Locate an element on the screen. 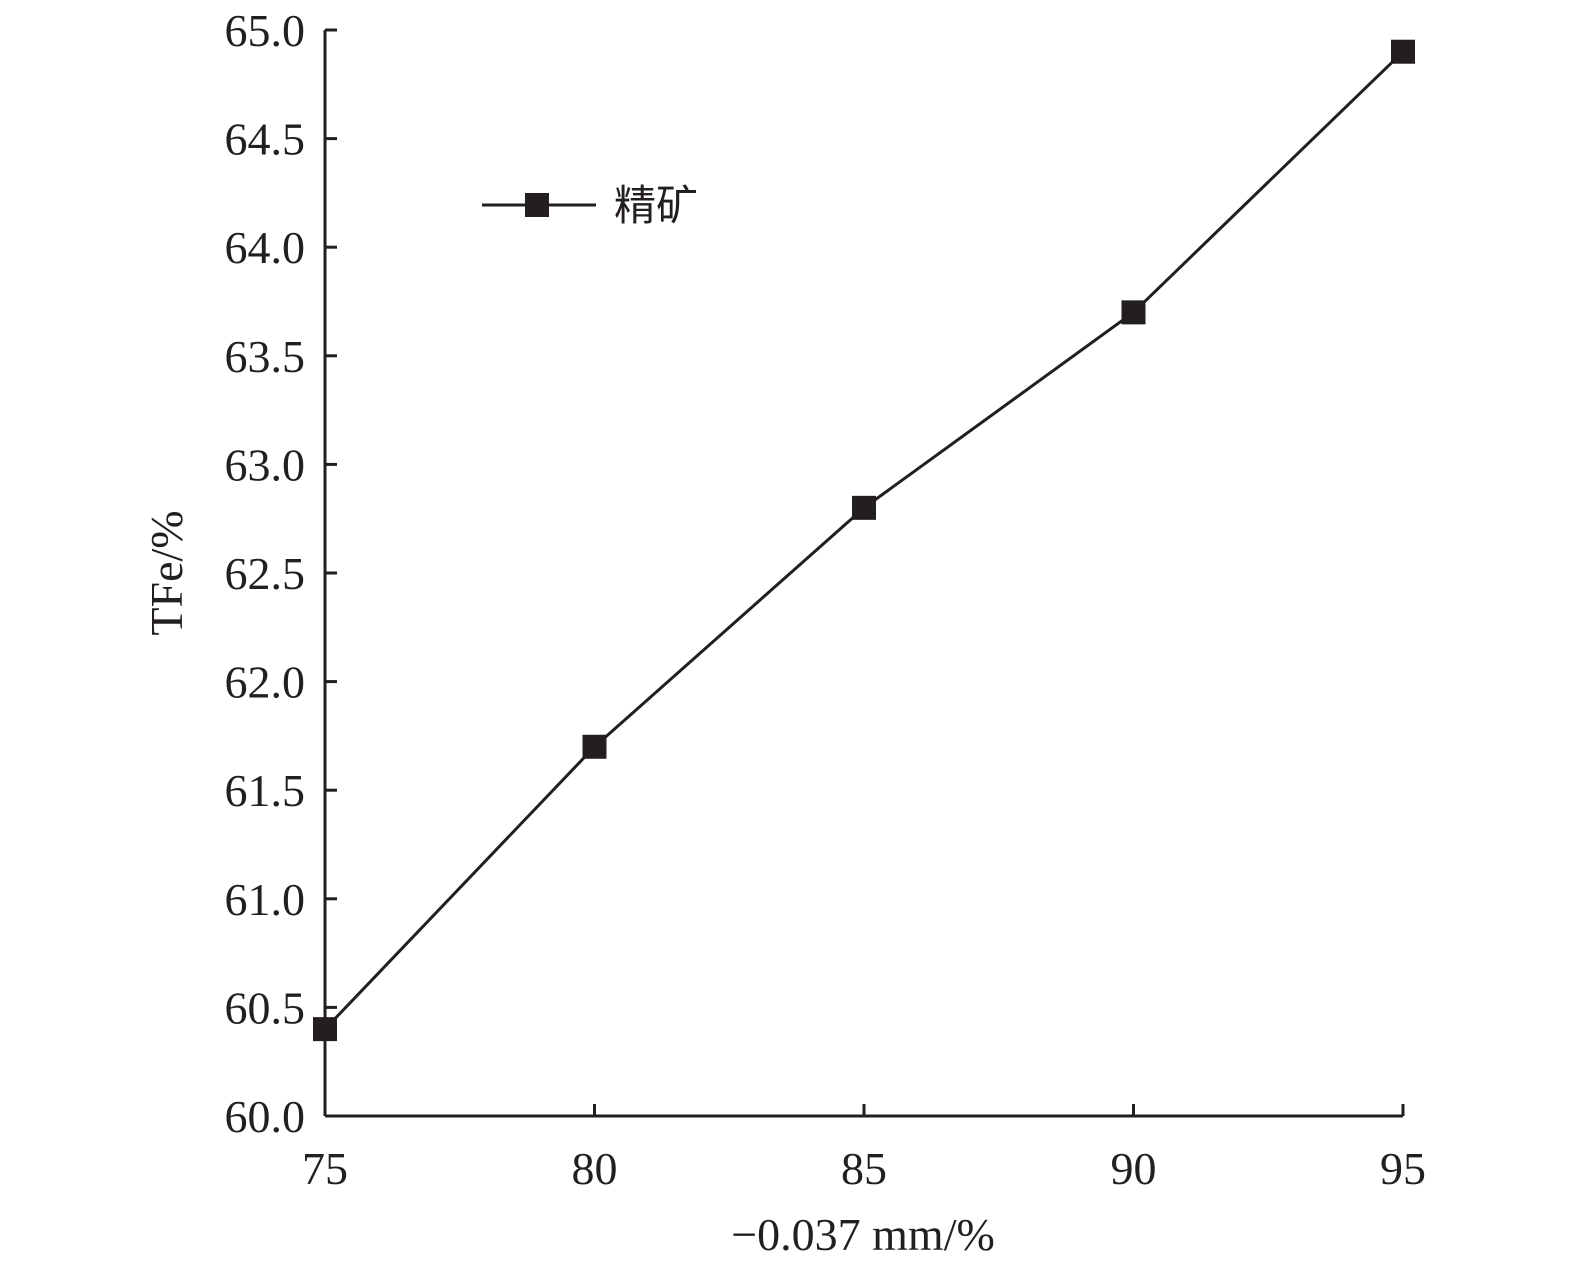 Image resolution: width=1575 pixels, height=1272 pixels. x-tick-label: 80 is located at coordinates (595, 1168).